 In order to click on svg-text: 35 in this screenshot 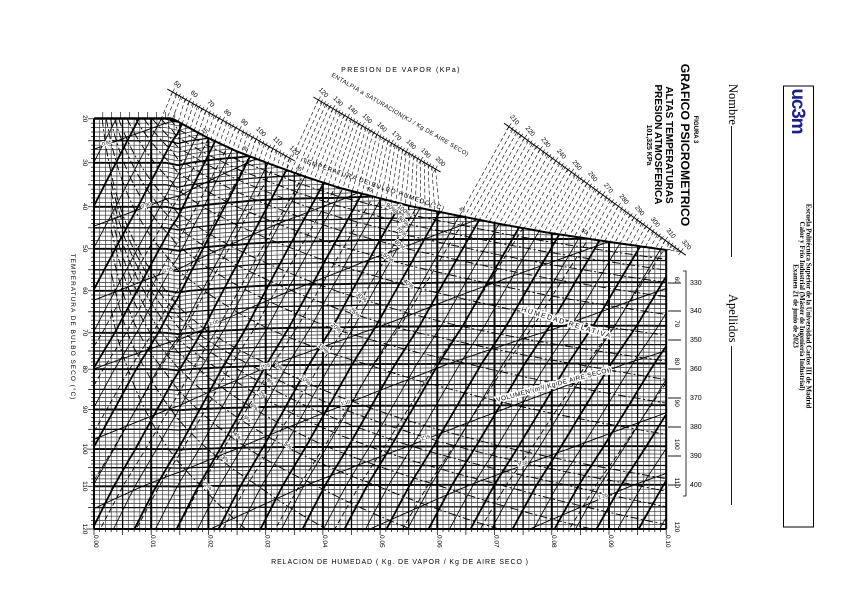, I will do `click(298, 169)`.